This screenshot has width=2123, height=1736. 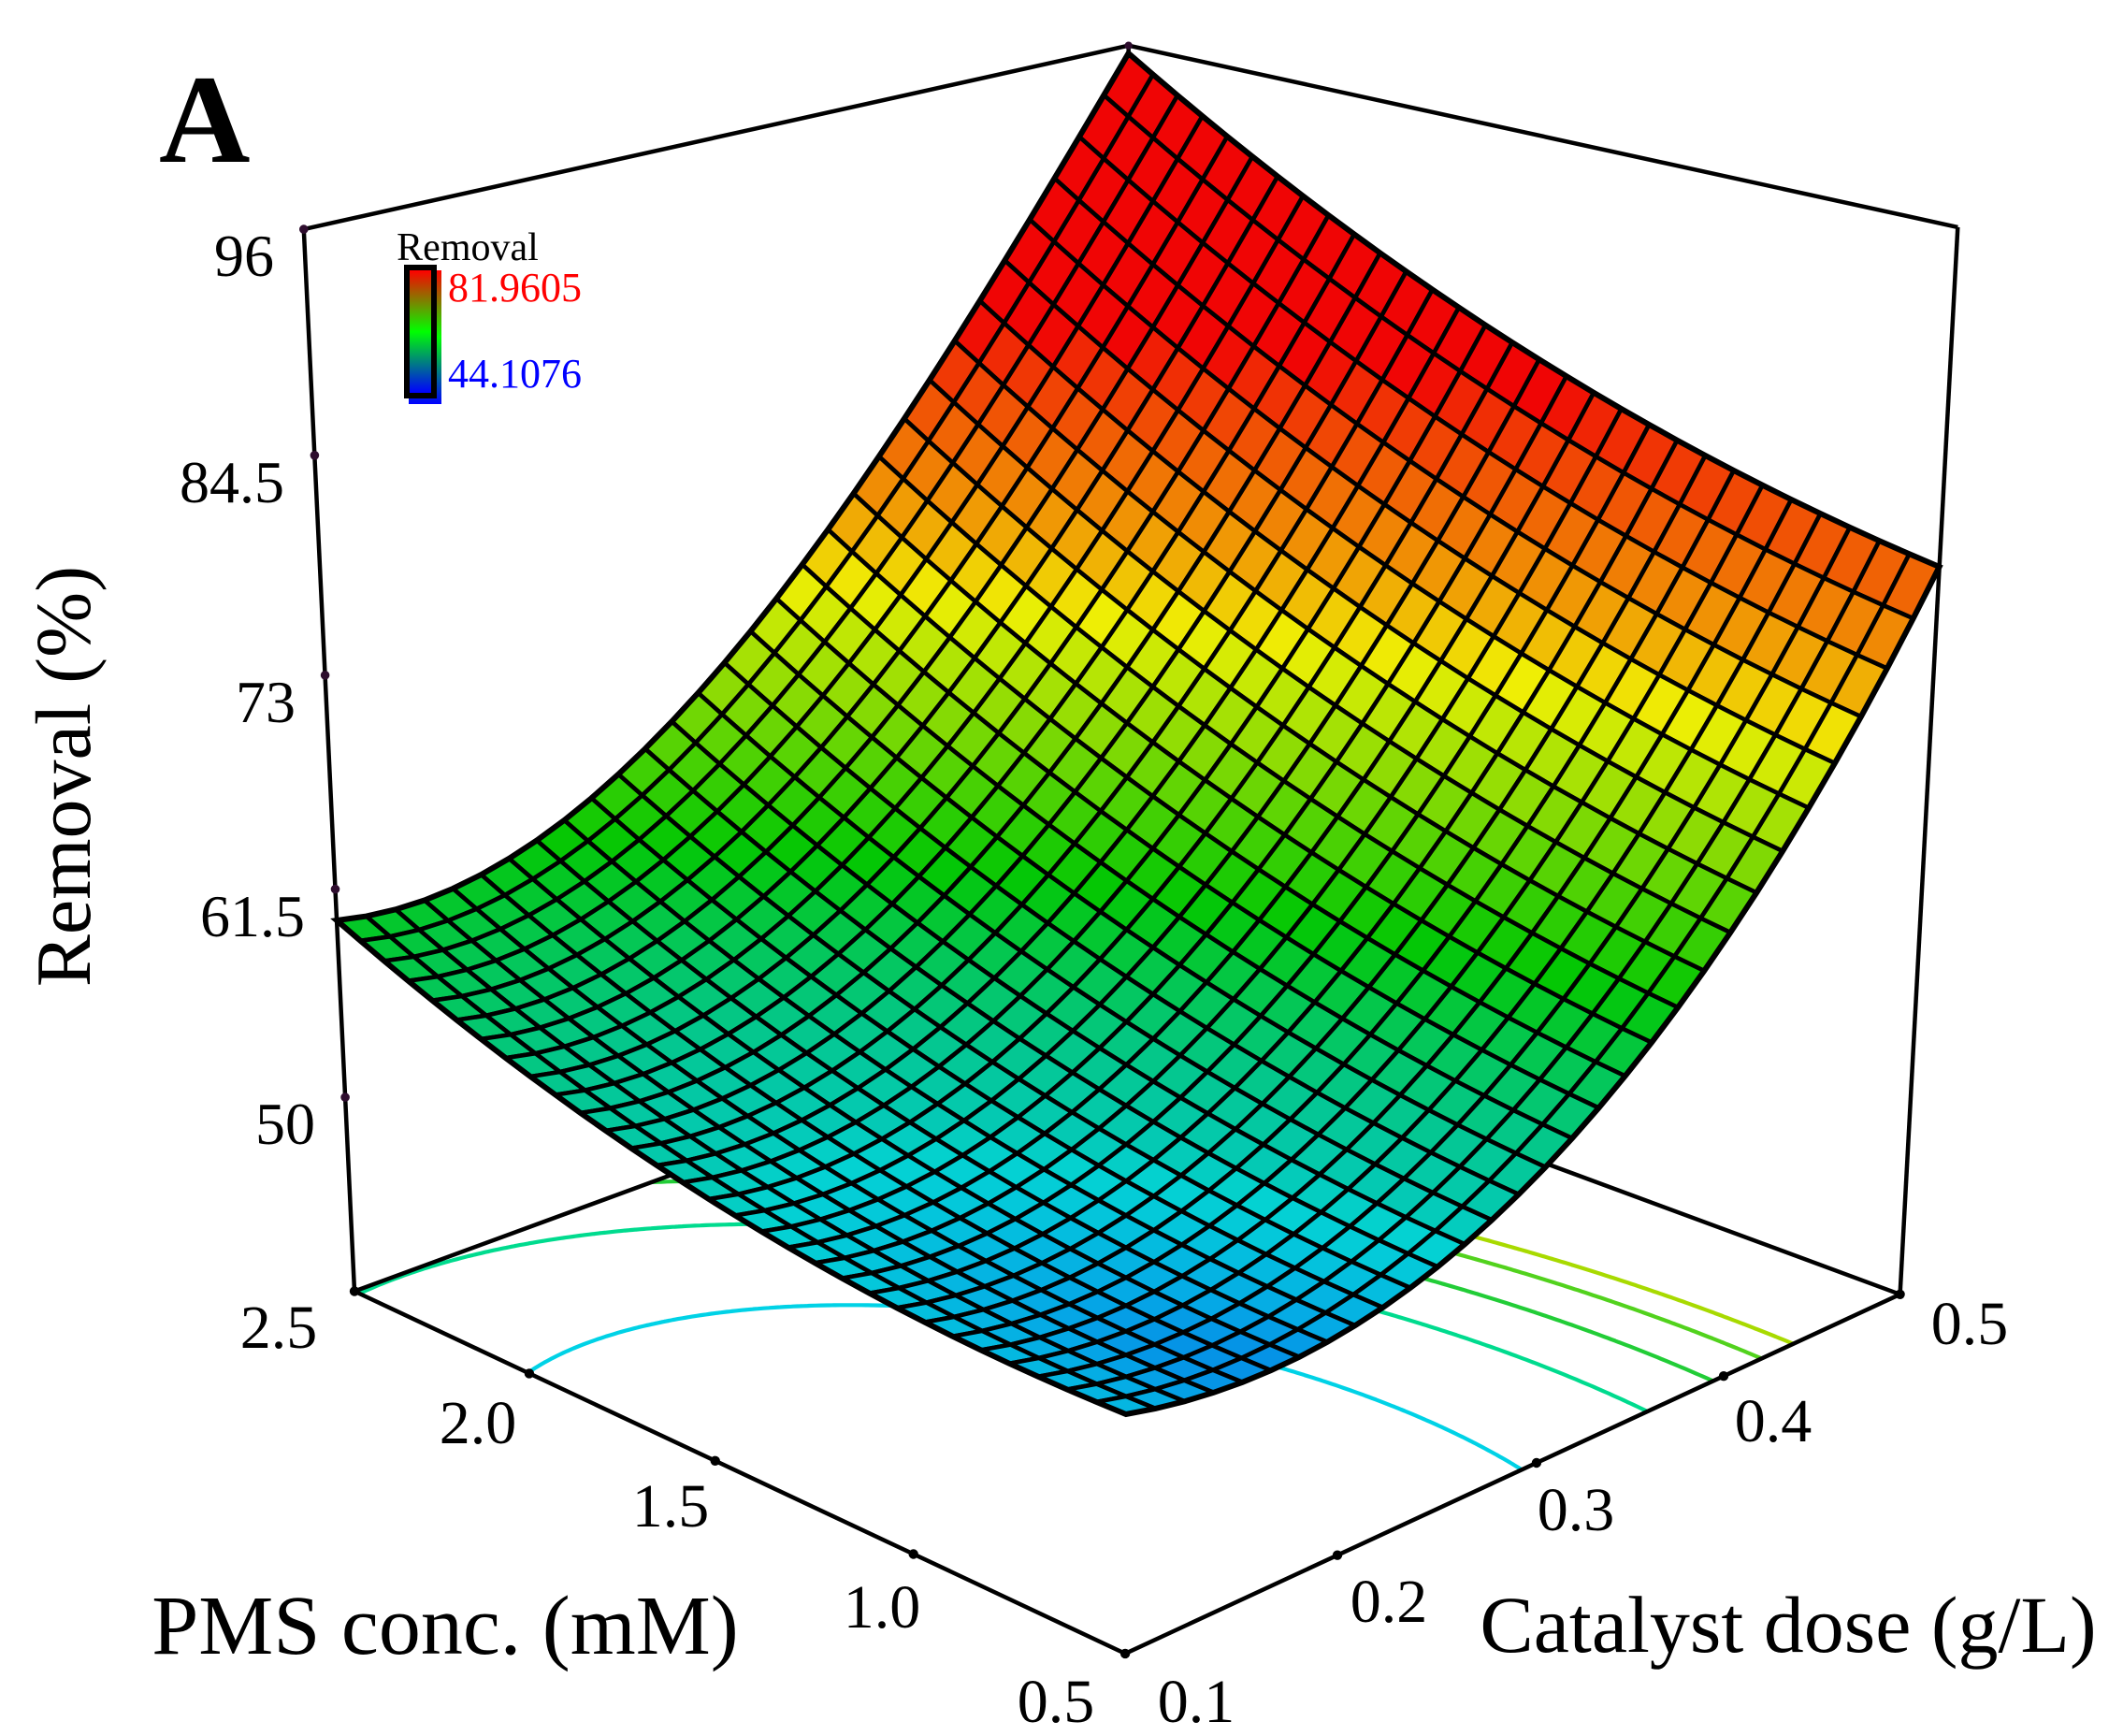 What do you see at coordinates (252, 916) in the screenshot?
I see `svg-text: 61.5` at bounding box center [252, 916].